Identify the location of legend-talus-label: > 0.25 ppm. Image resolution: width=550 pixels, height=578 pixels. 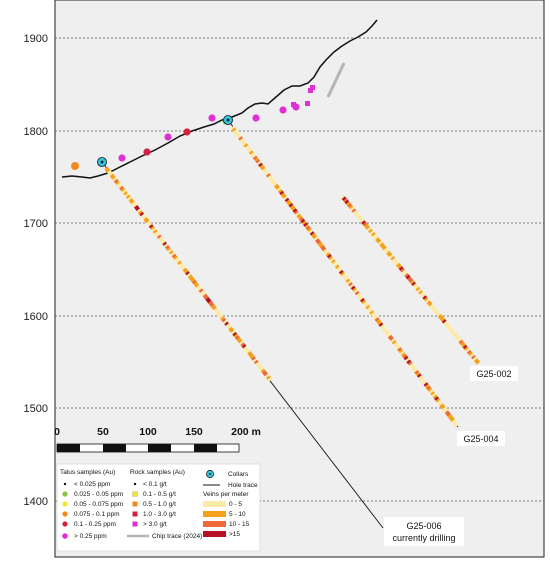
(90, 536).